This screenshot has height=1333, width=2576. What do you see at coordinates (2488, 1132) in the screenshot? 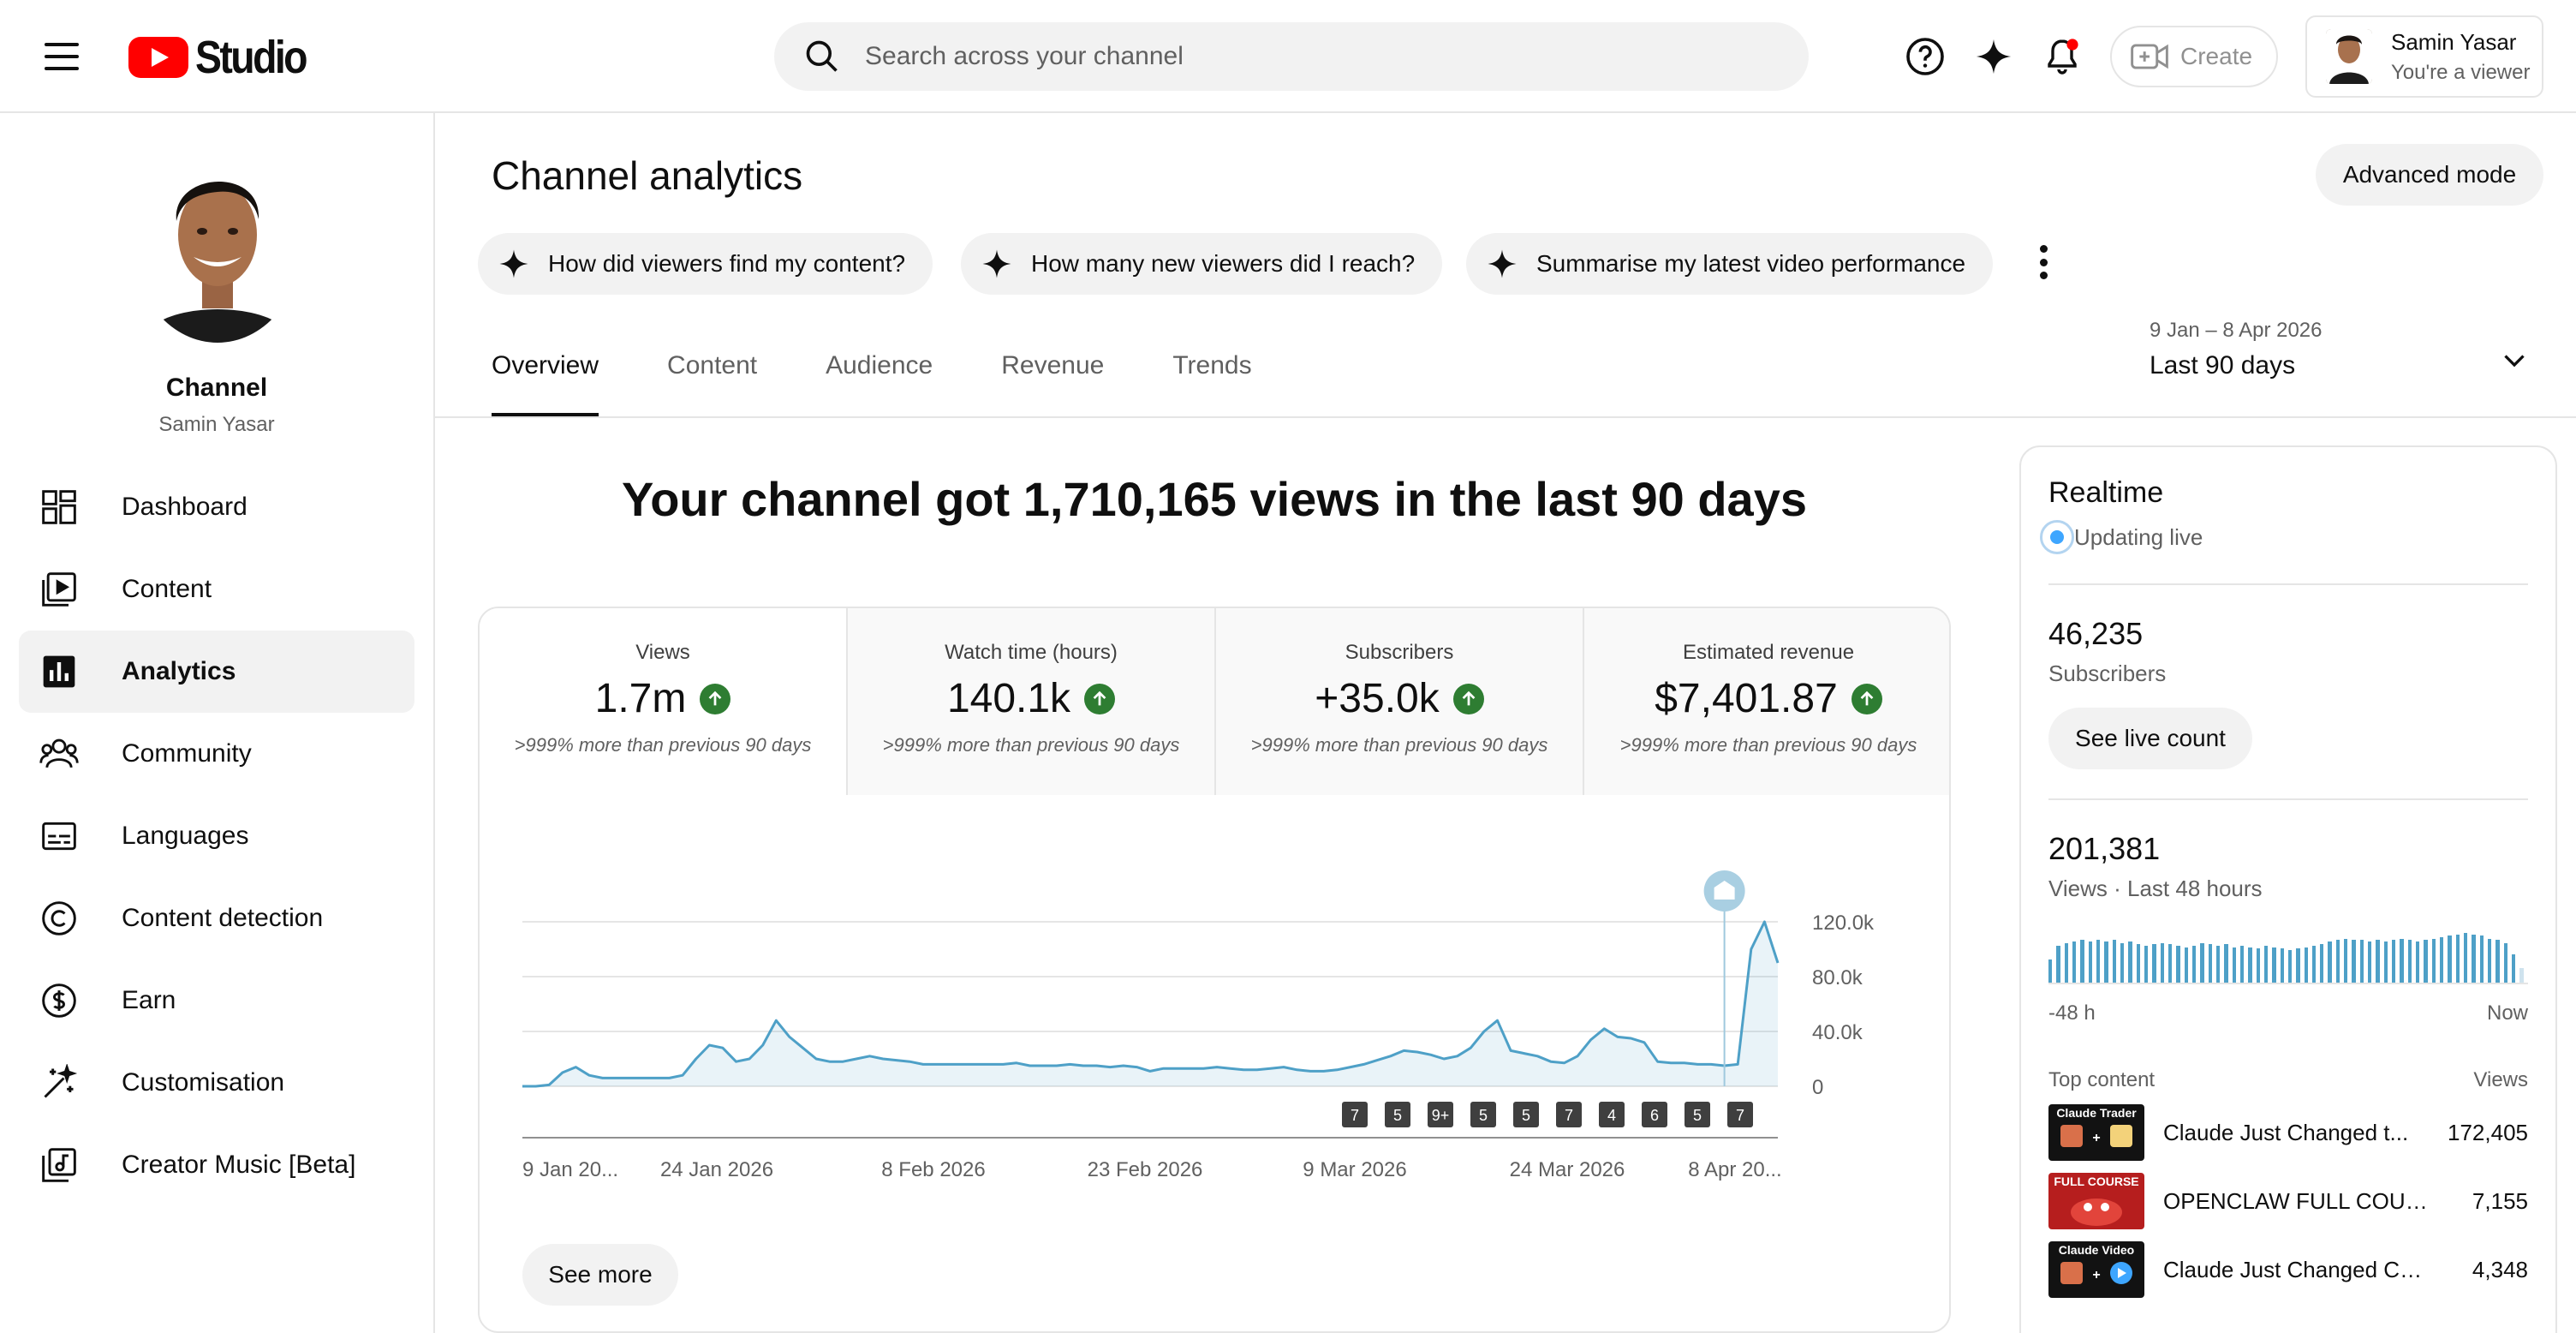
I see `video-views: 172,405` at bounding box center [2488, 1132].